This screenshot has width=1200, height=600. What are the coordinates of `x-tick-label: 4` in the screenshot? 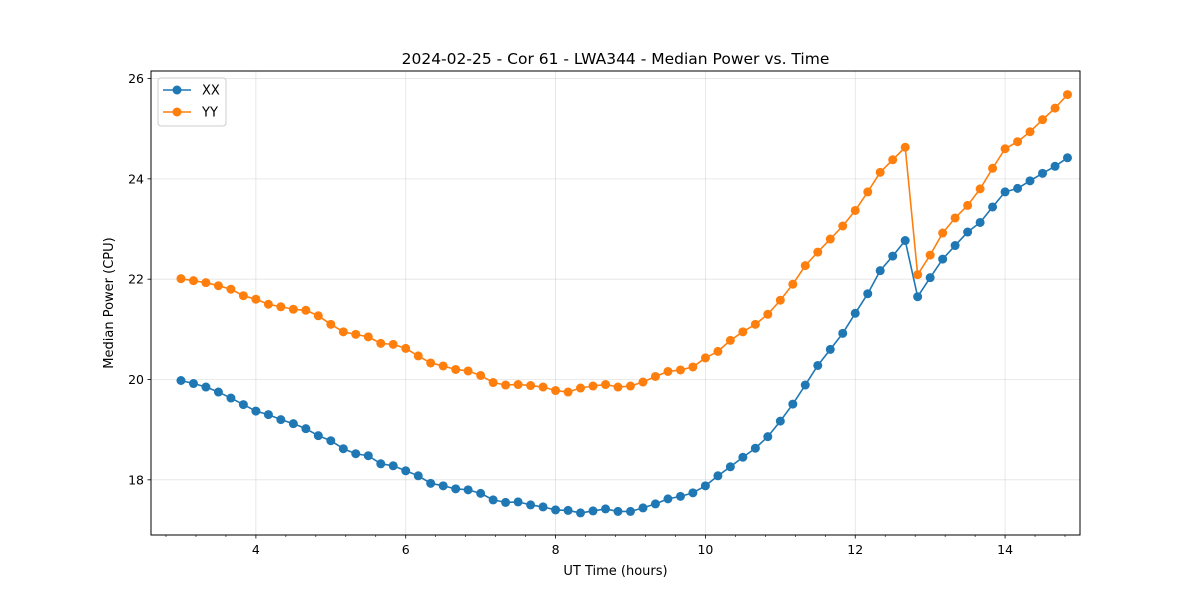 It's located at (256, 549).